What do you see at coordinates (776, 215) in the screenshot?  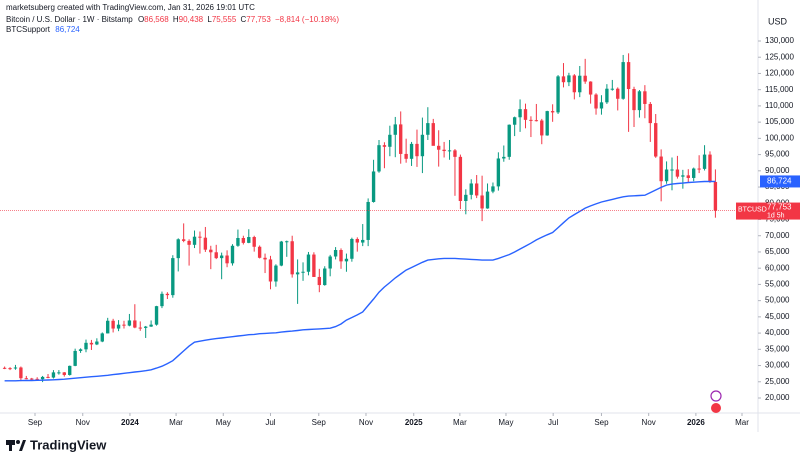 I see `countdown: 1d 5h` at bounding box center [776, 215].